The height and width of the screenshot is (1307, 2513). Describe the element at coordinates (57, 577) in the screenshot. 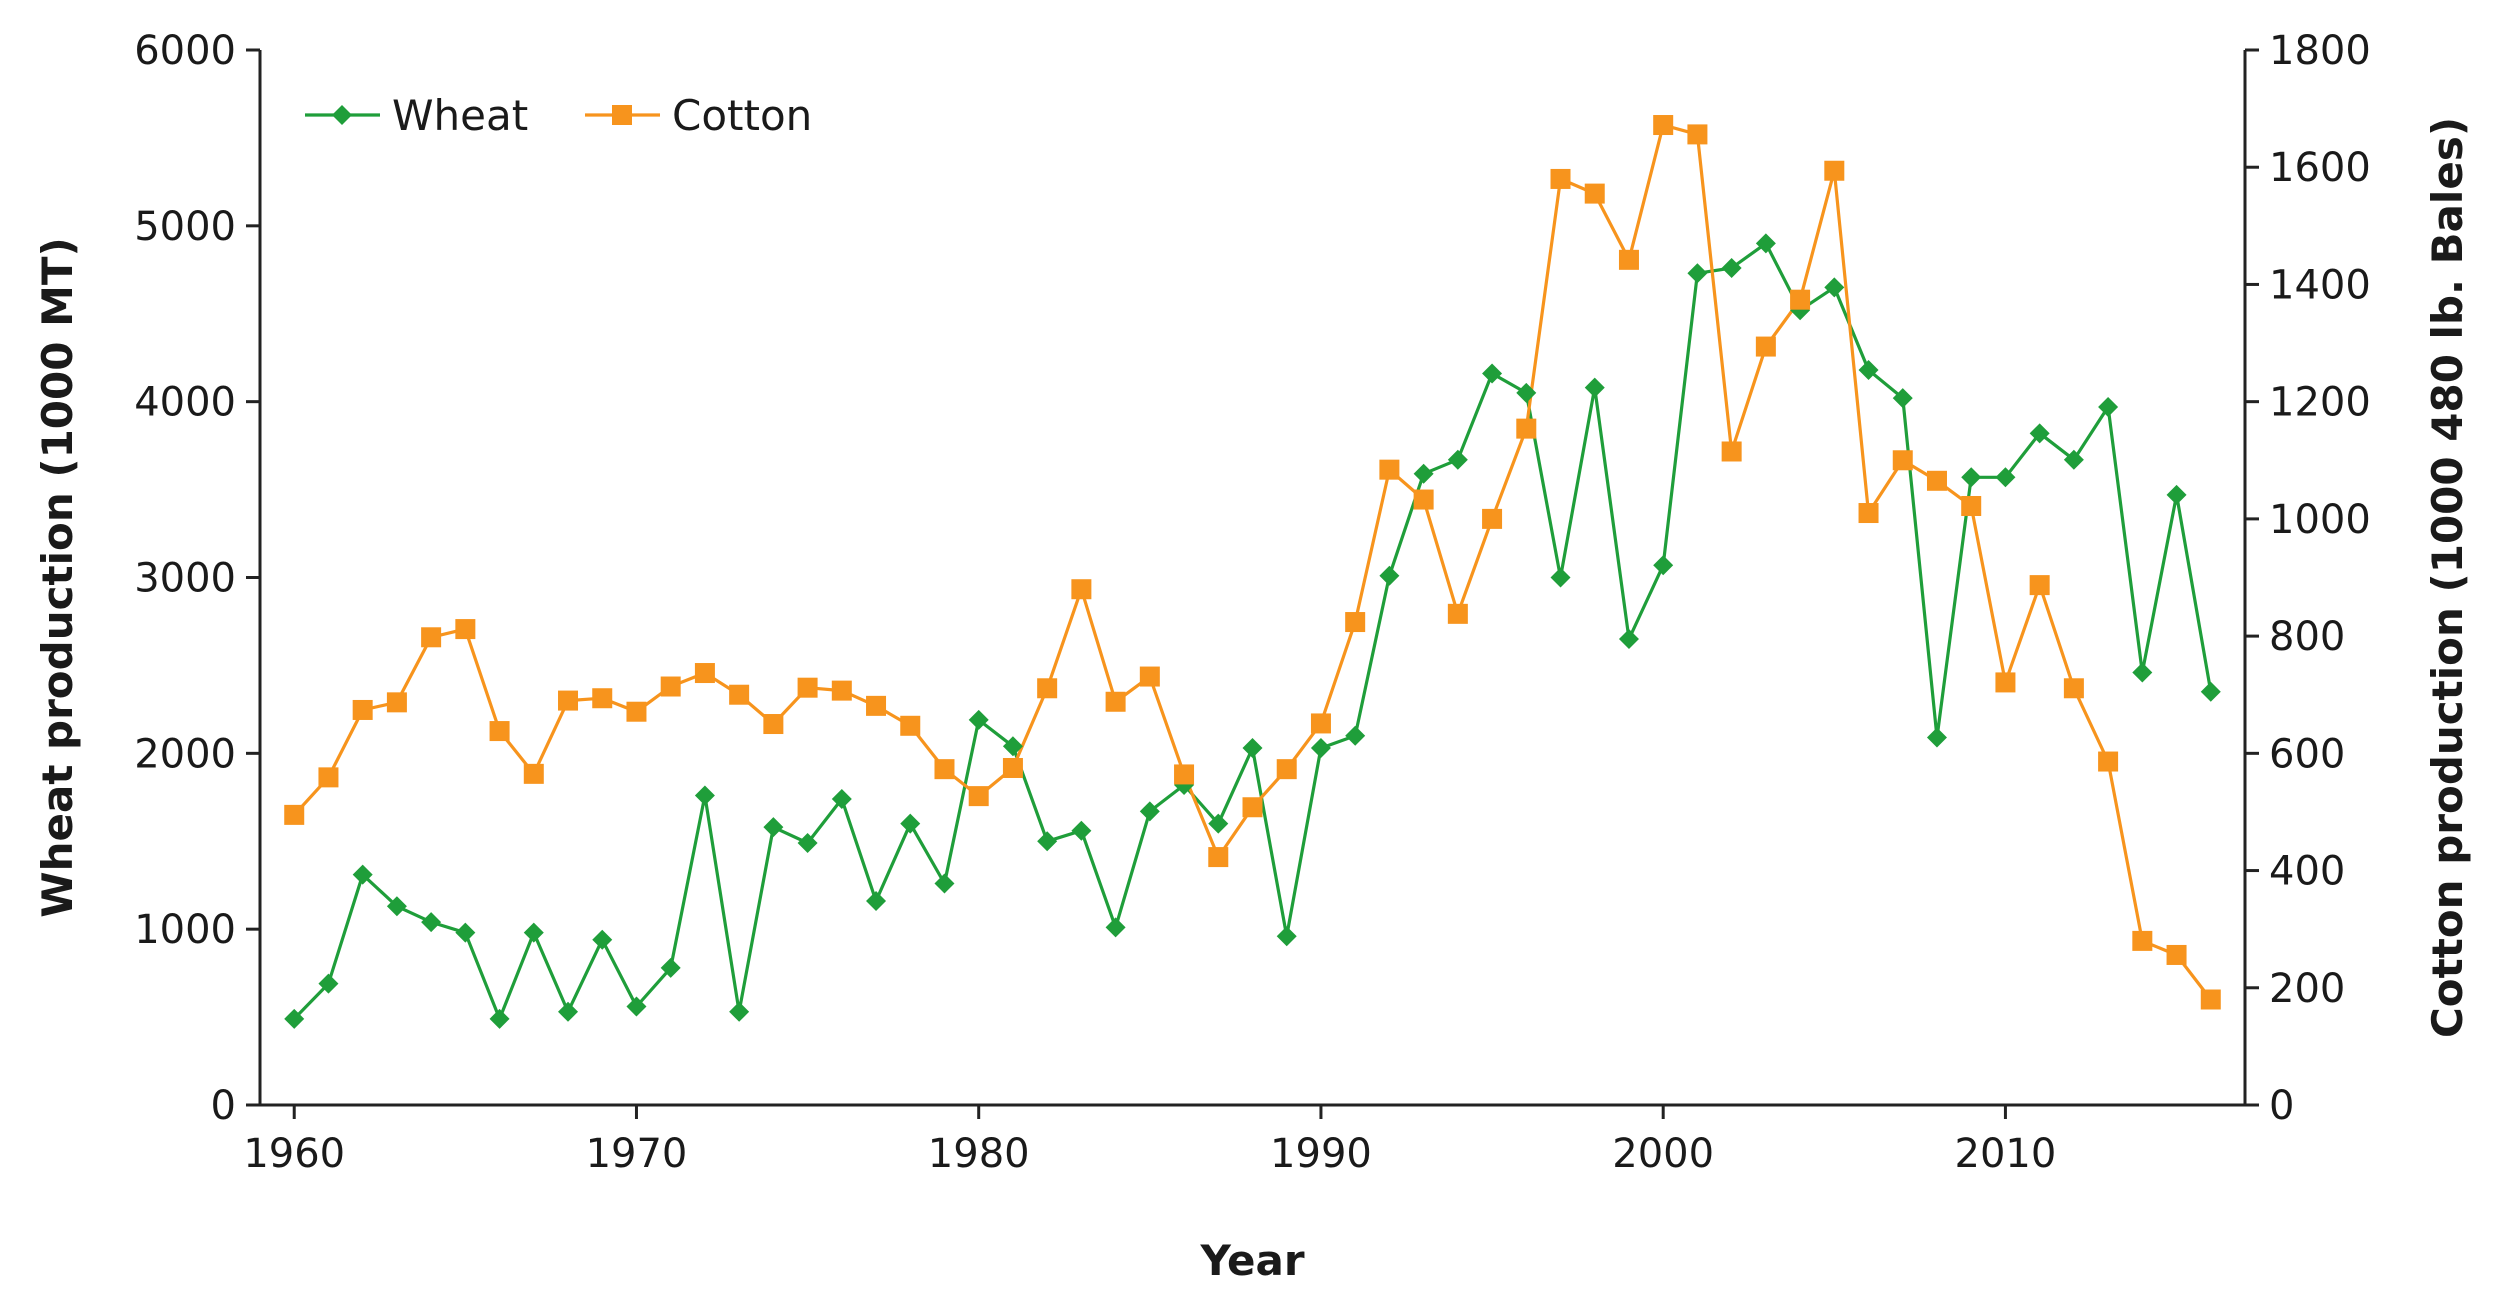

I see `y-axis-left-title: Wheat production (1000 MT)` at that location.